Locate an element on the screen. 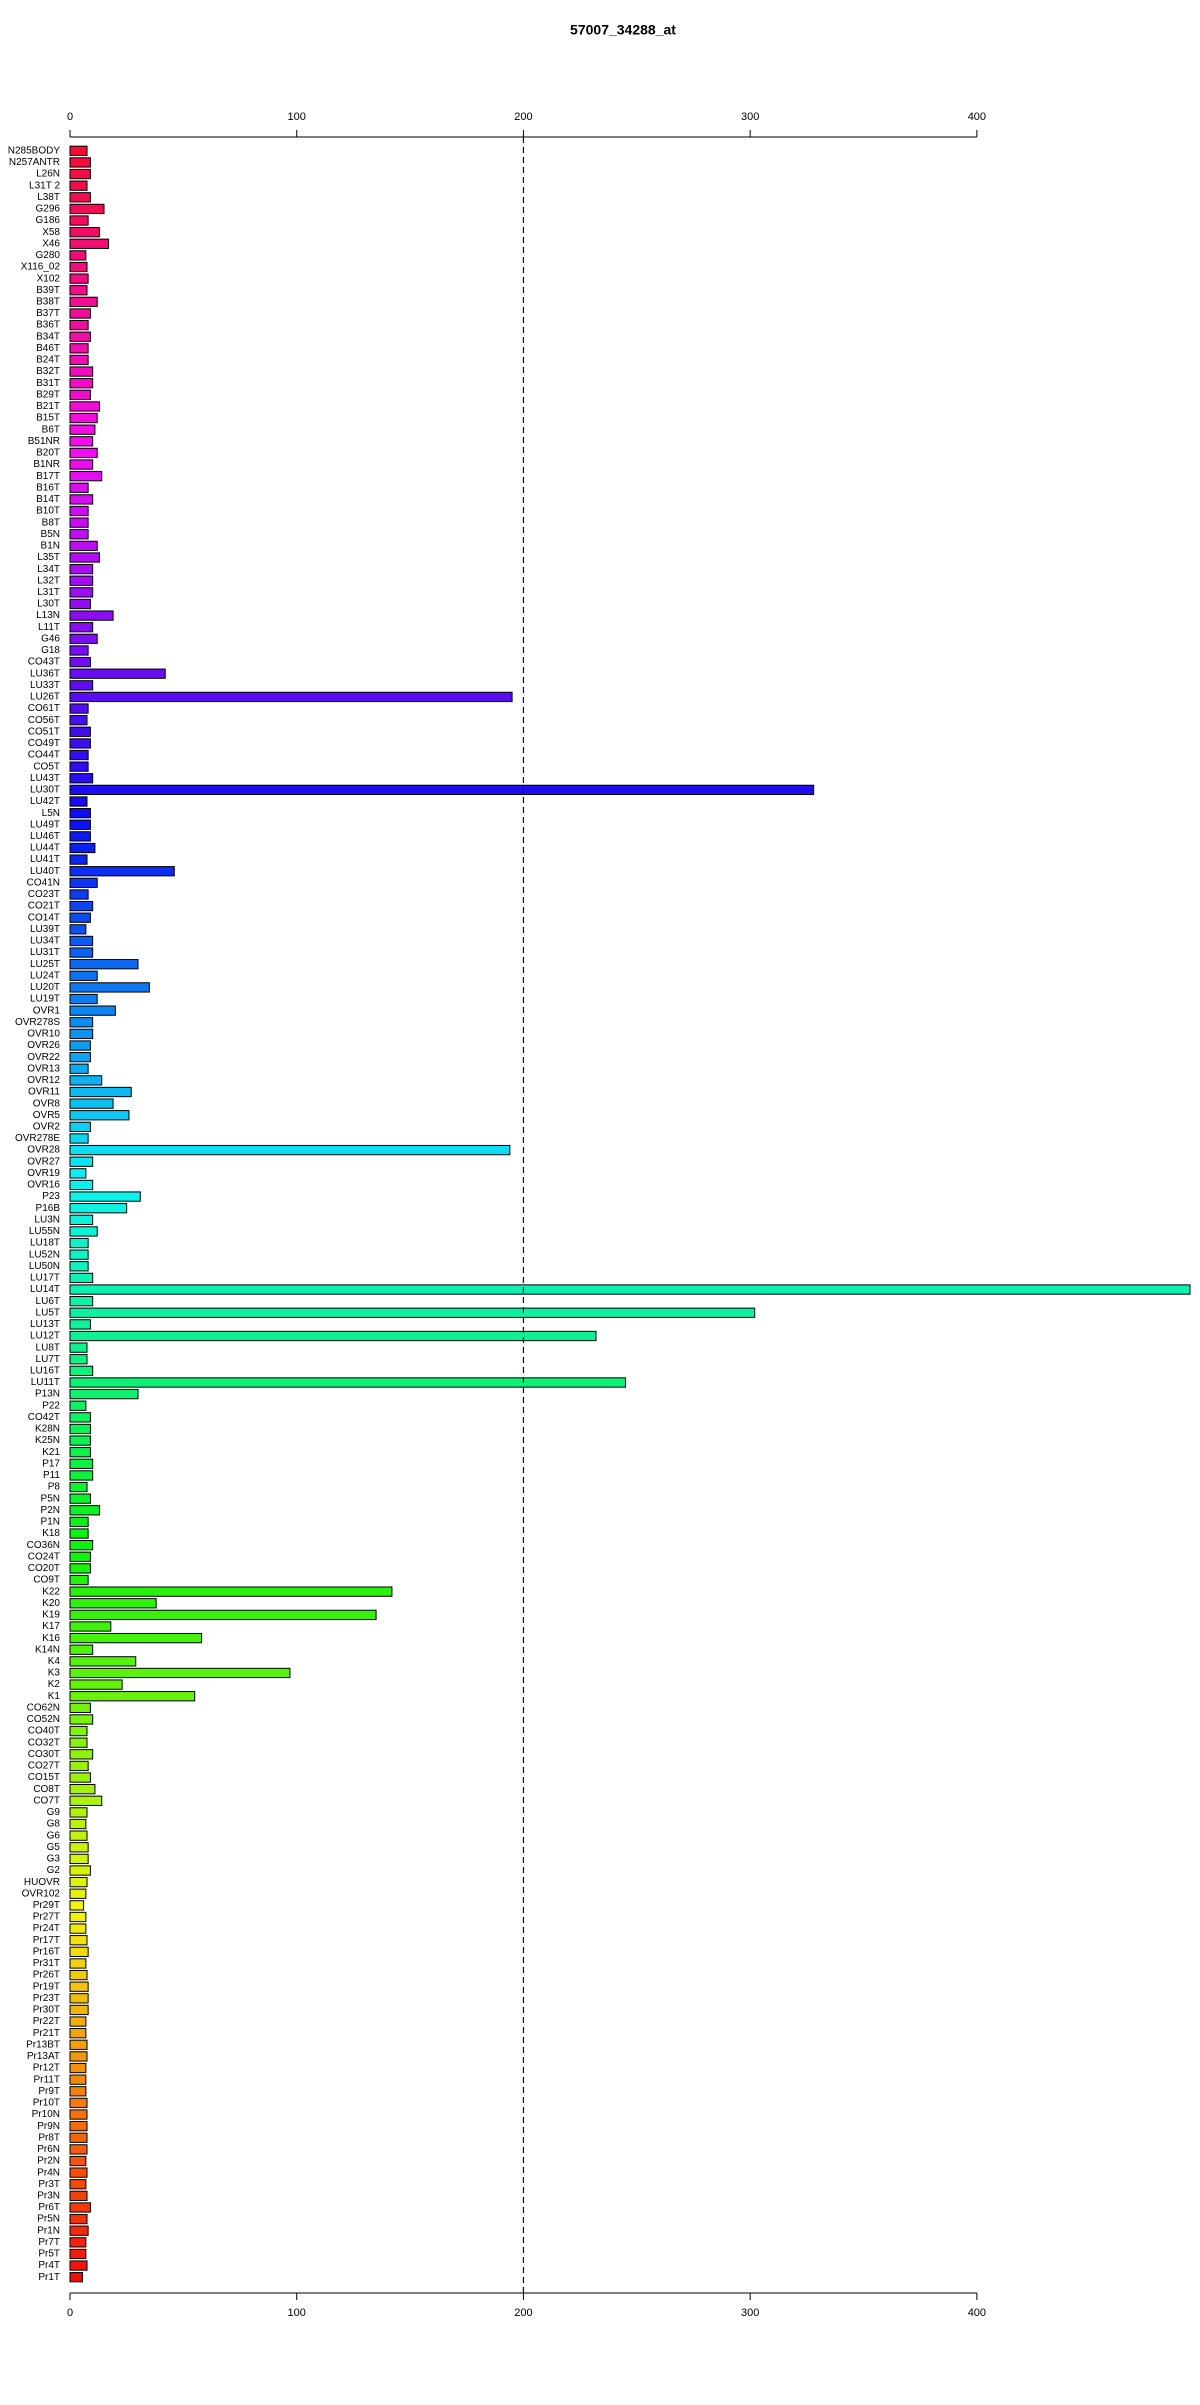 Image resolution: width=1200 pixels, height=2405 pixels. y-tick-label: Pr4N is located at coordinates (48, 2172).